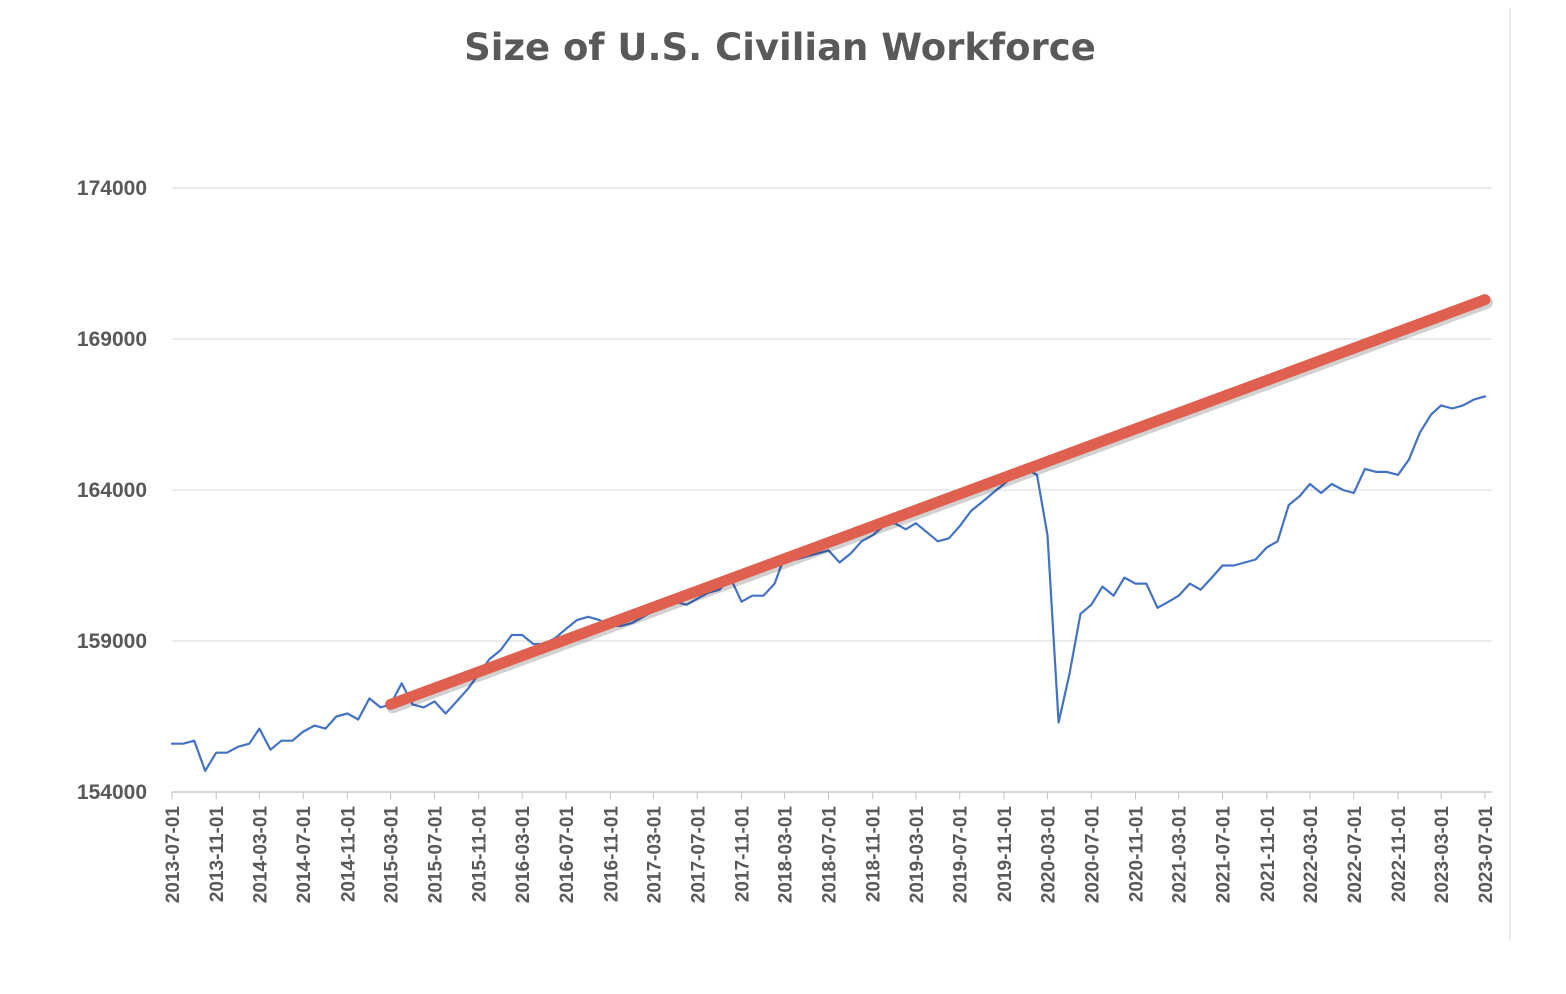  Describe the element at coordinates (348, 854) in the screenshot. I see `x-tick-label: 2014-11-01` at that location.